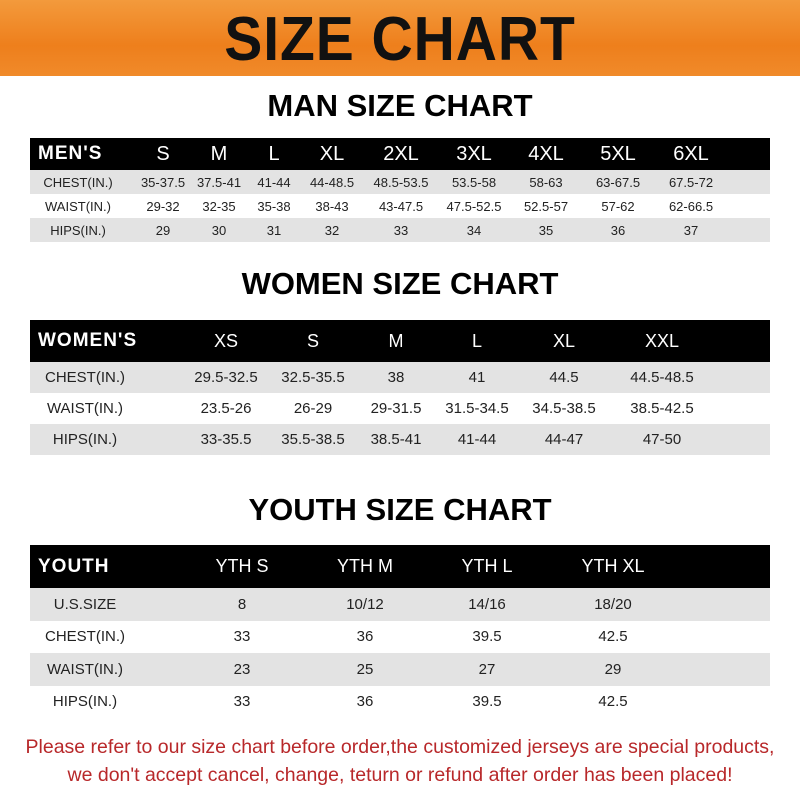 This screenshot has height=800, width=800. I want to click on size-column-header: YTH S, so click(242, 566).